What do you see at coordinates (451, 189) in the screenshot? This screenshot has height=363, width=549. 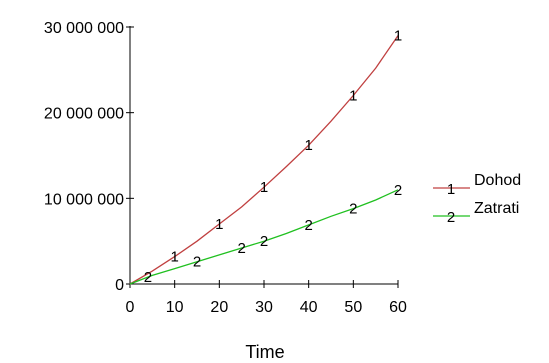 I see `legend-marker: 1` at bounding box center [451, 189].